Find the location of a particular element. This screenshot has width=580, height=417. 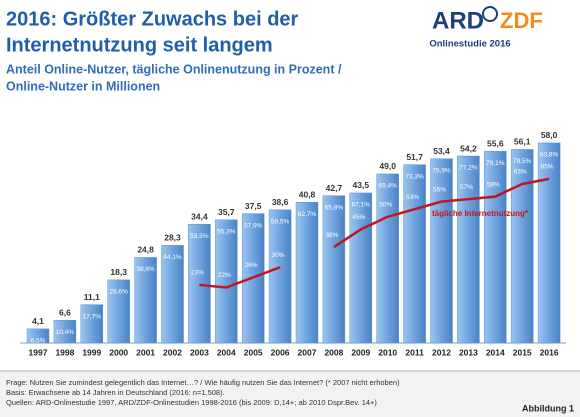

line-value-label: 26% is located at coordinates (251, 265).